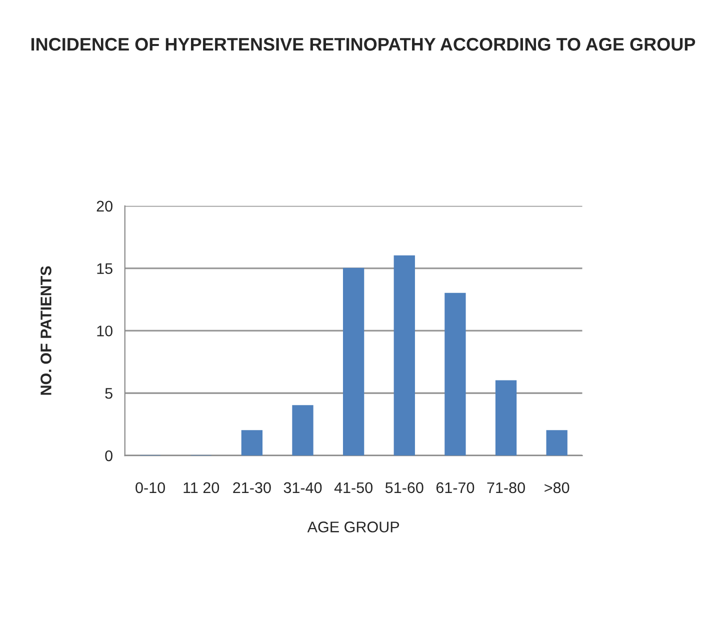  I want to click on y-tick-label: 15, so click(104, 268).